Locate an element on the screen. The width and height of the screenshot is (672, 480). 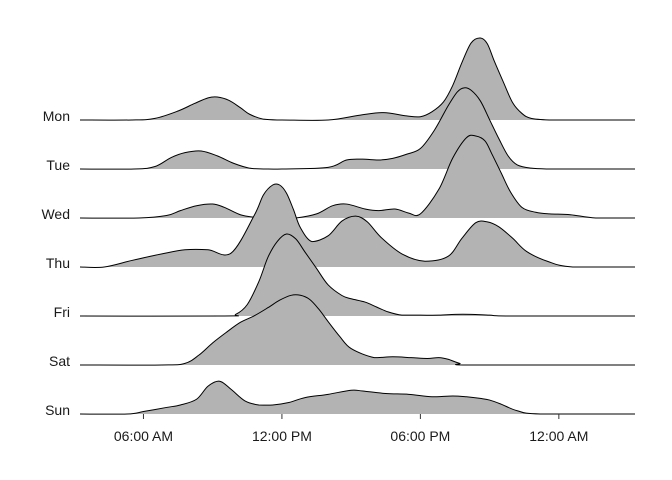
day-label-fri: Fri is located at coordinates (62, 312).